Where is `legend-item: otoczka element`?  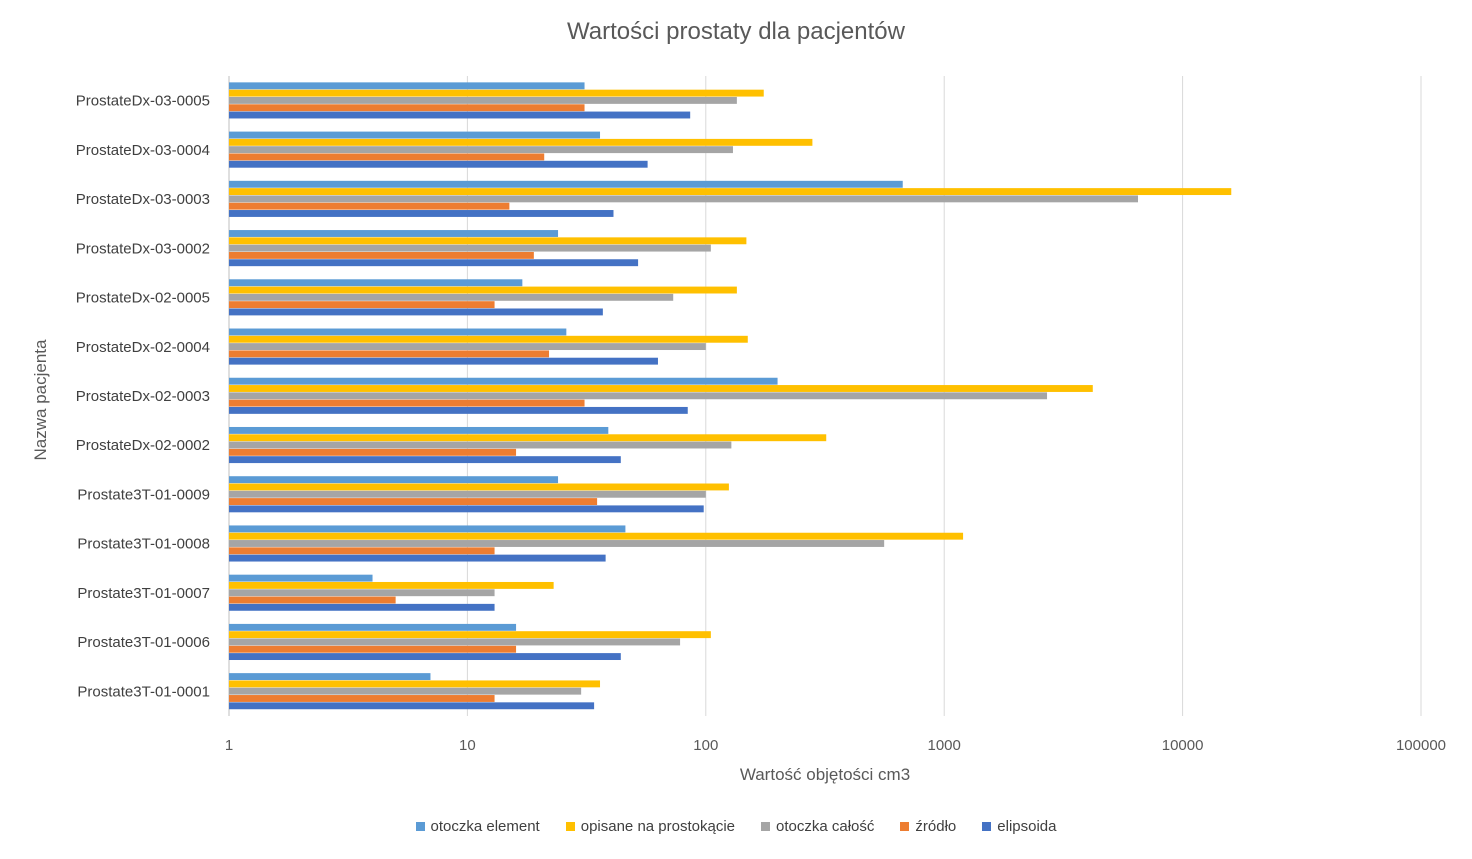 legend-item: otoczka element is located at coordinates (477, 826).